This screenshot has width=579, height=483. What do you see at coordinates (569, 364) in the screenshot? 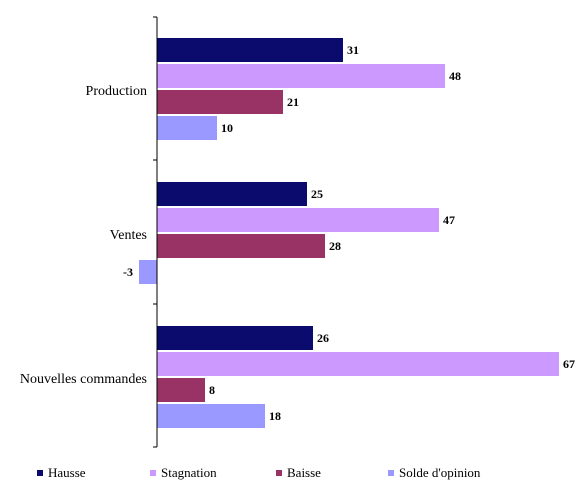
I see `value-label-nouvelles-commandes-stagnation: 67` at bounding box center [569, 364].